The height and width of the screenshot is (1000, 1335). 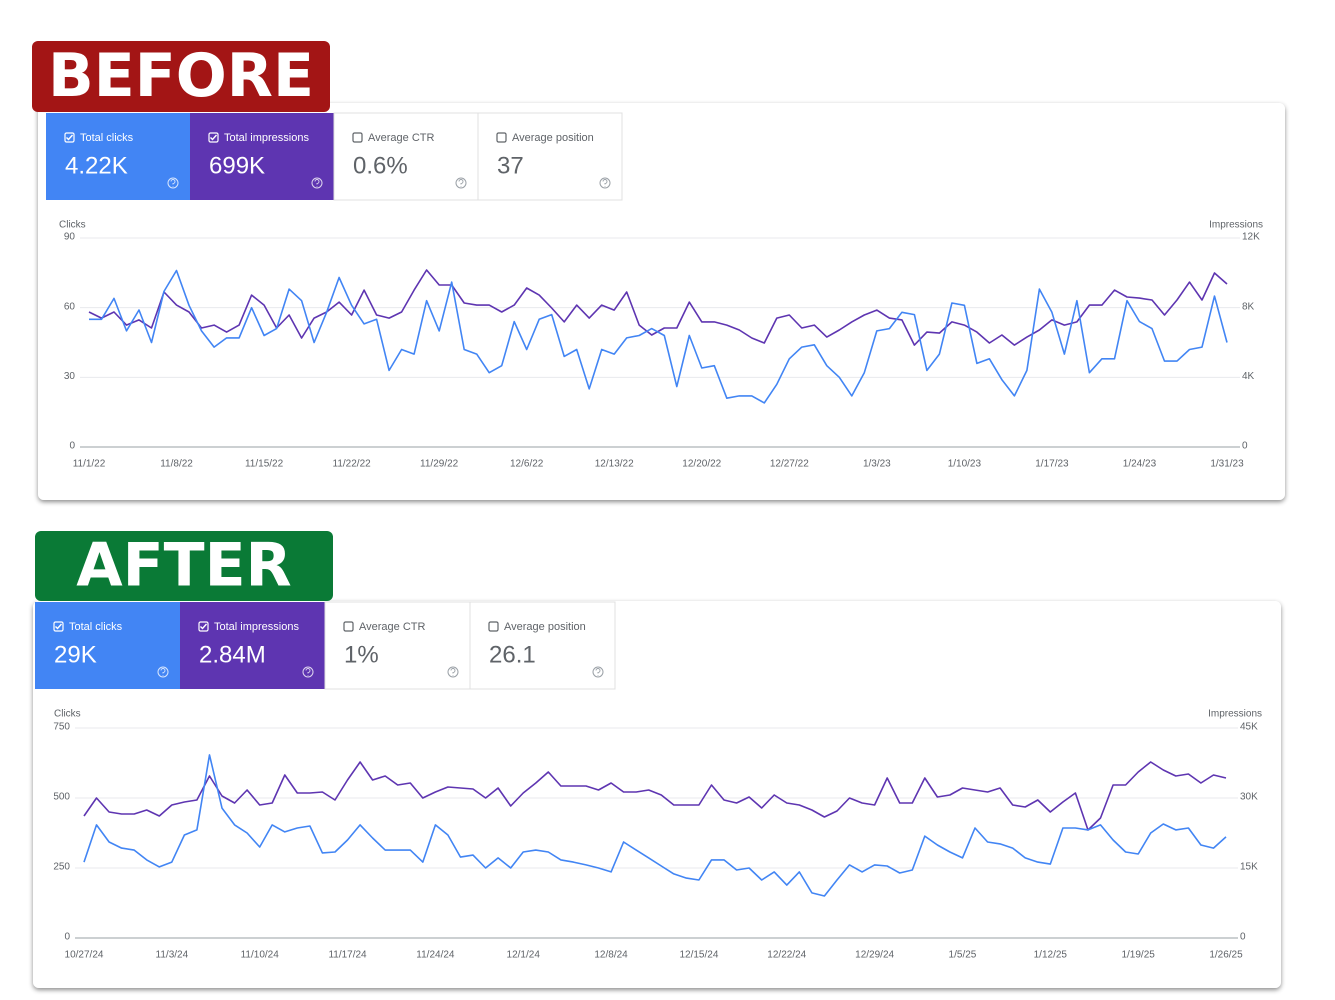 I want to click on y-tick-label: 60, so click(x=70, y=306).